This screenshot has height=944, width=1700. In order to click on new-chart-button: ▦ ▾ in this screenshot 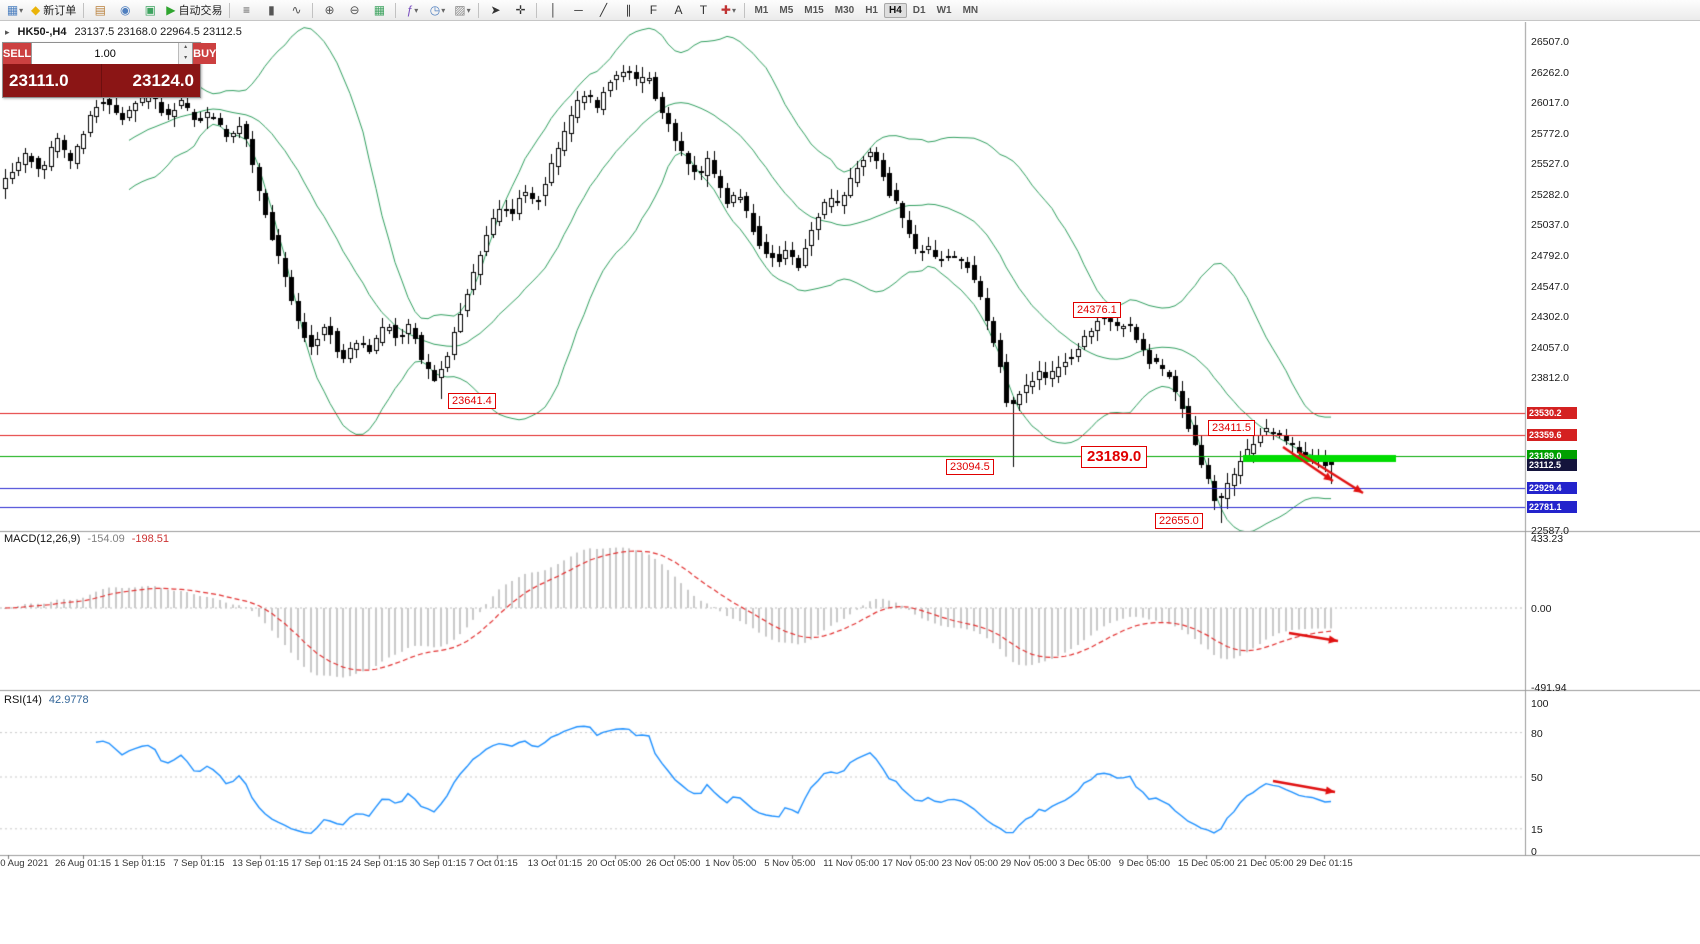, I will do `click(15, 10)`.